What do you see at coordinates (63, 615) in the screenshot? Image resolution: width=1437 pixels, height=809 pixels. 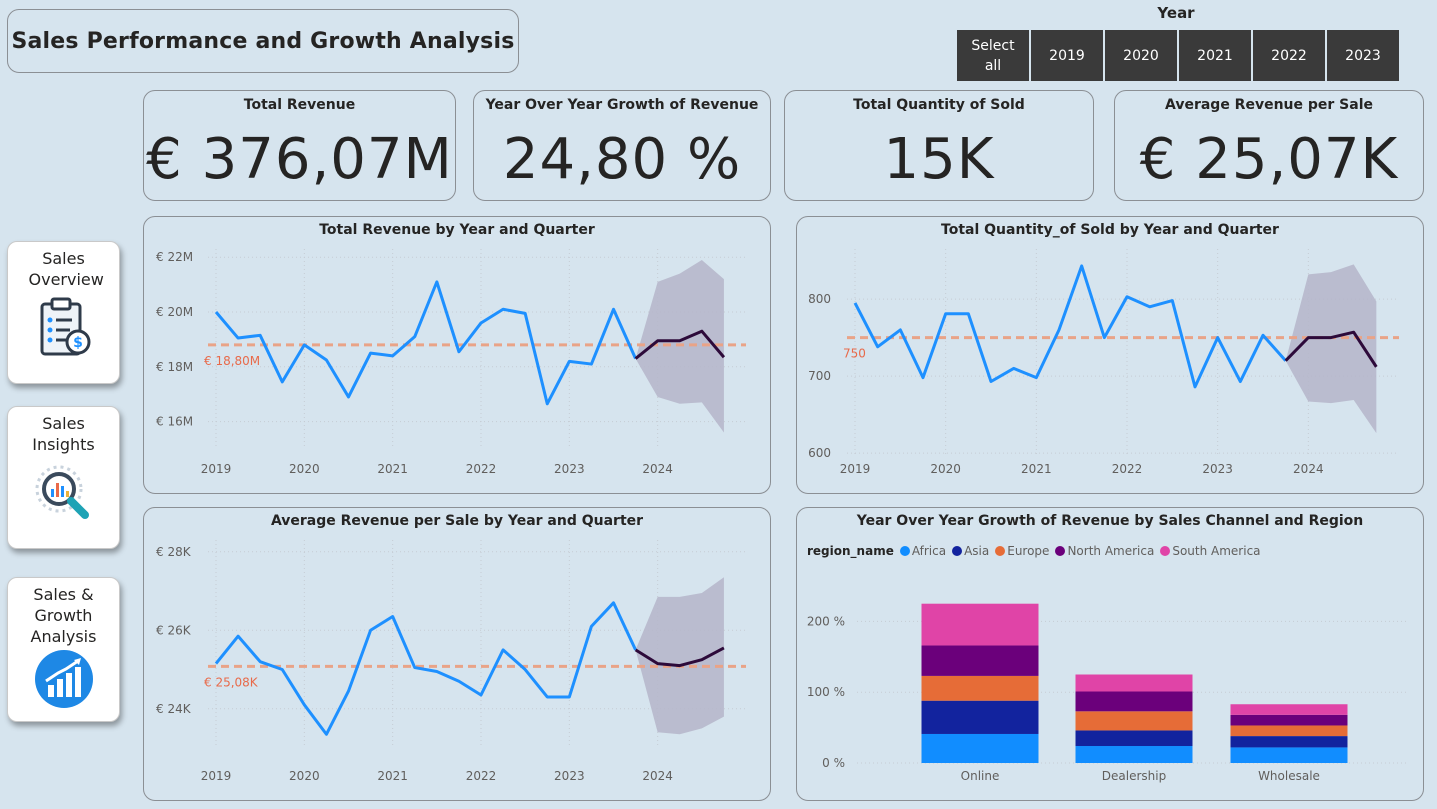 I see `nav-sales-growth-label: Sales & Growth Analysis` at bounding box center [63, 615].